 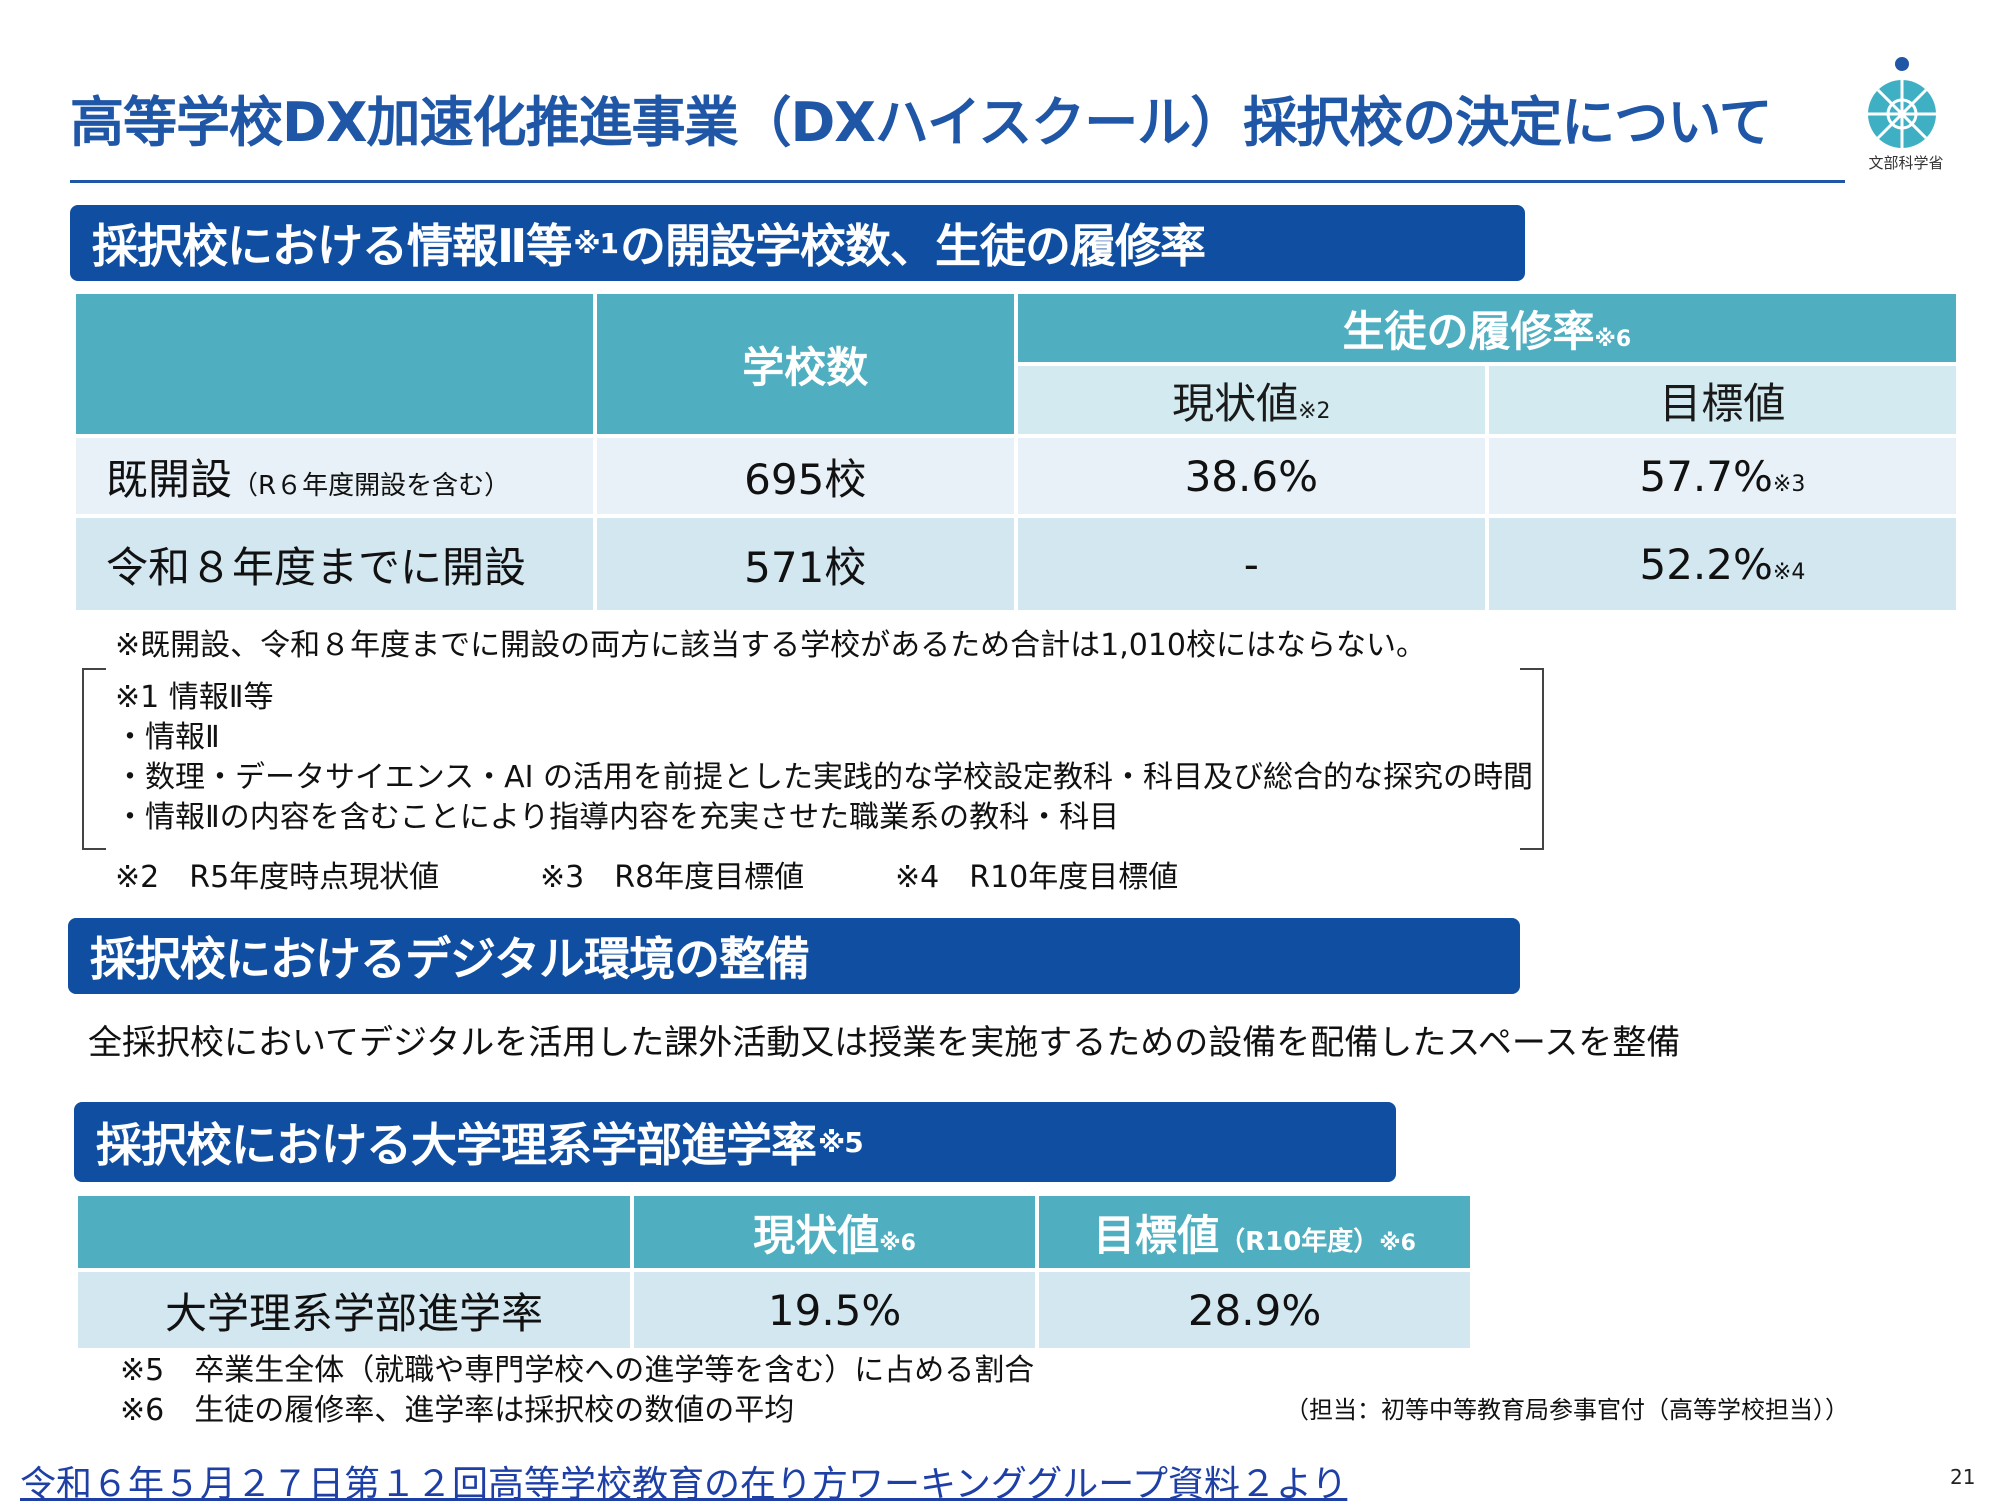 I want to click on title-divider, so click(x=957, y=181).